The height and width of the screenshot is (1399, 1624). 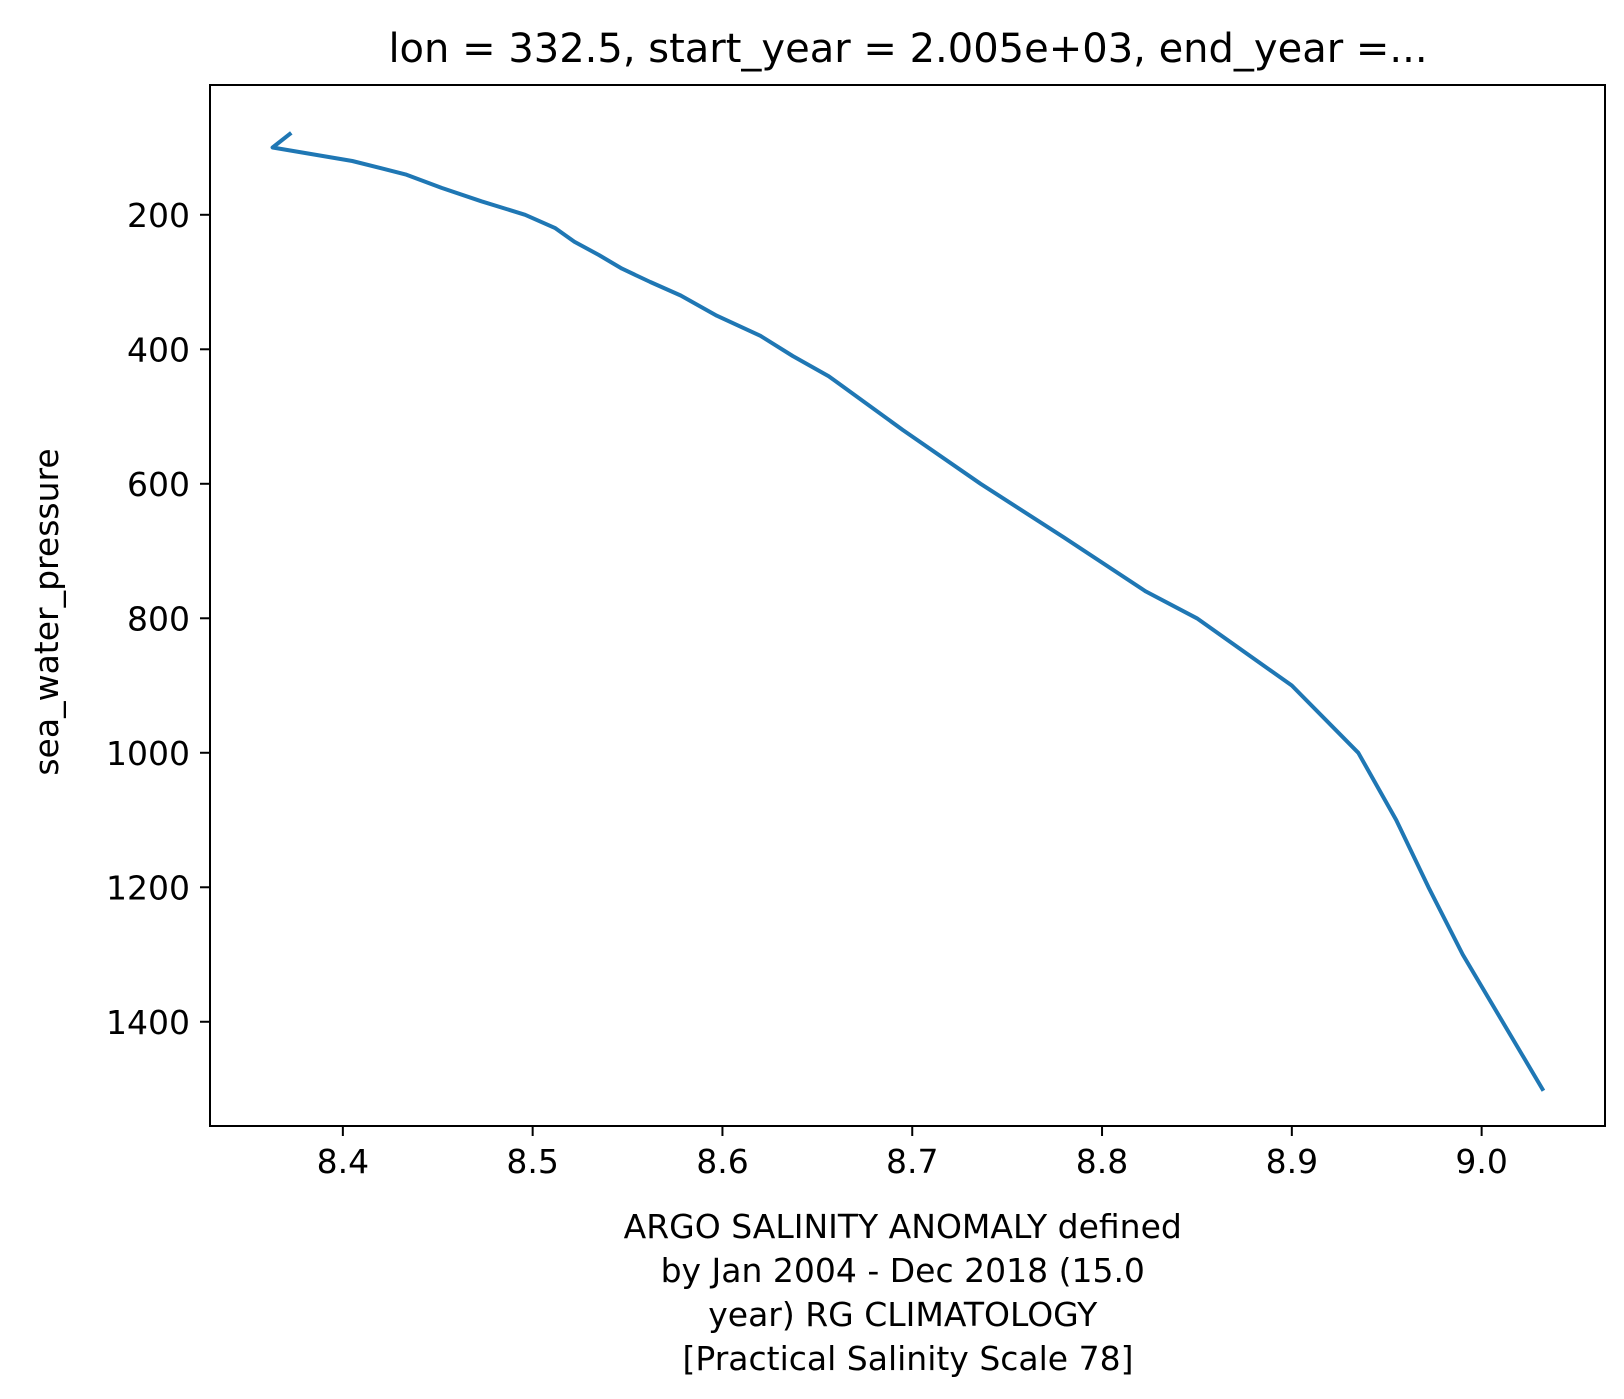 I want to click on y-tick-label: 1400, so click(x=148, y=1022).